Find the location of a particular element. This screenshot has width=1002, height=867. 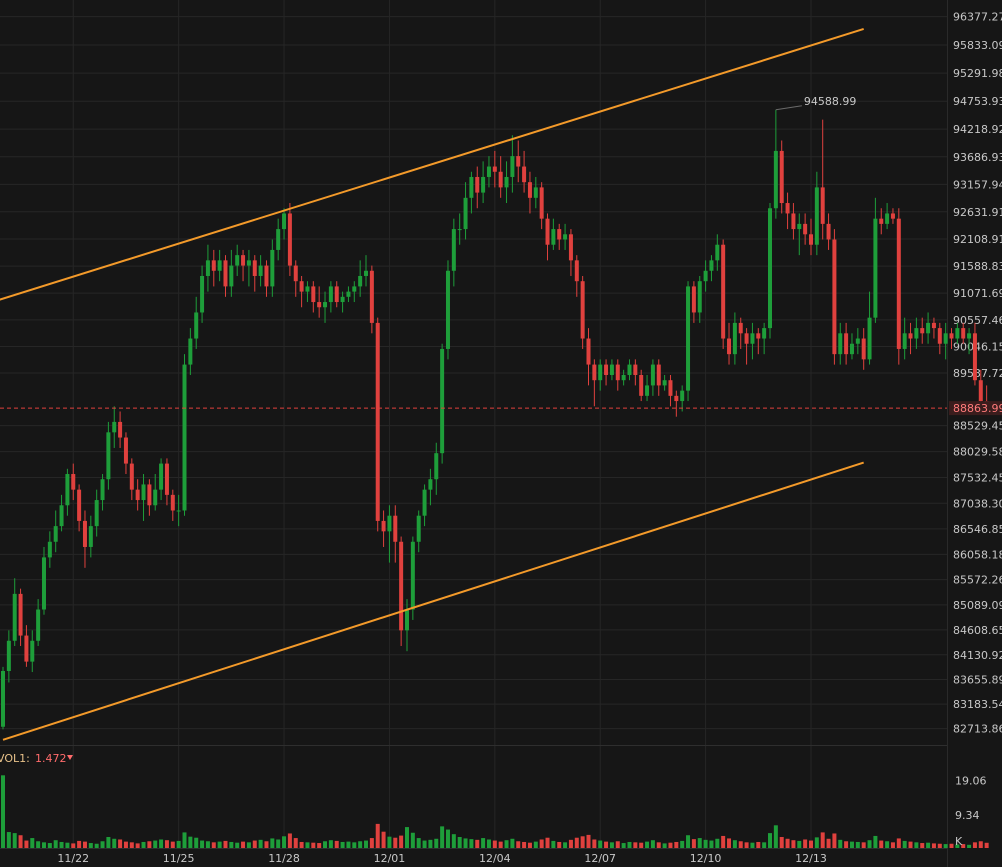

price-tick-label: 91588.83 is located at coordinates (977, 266).